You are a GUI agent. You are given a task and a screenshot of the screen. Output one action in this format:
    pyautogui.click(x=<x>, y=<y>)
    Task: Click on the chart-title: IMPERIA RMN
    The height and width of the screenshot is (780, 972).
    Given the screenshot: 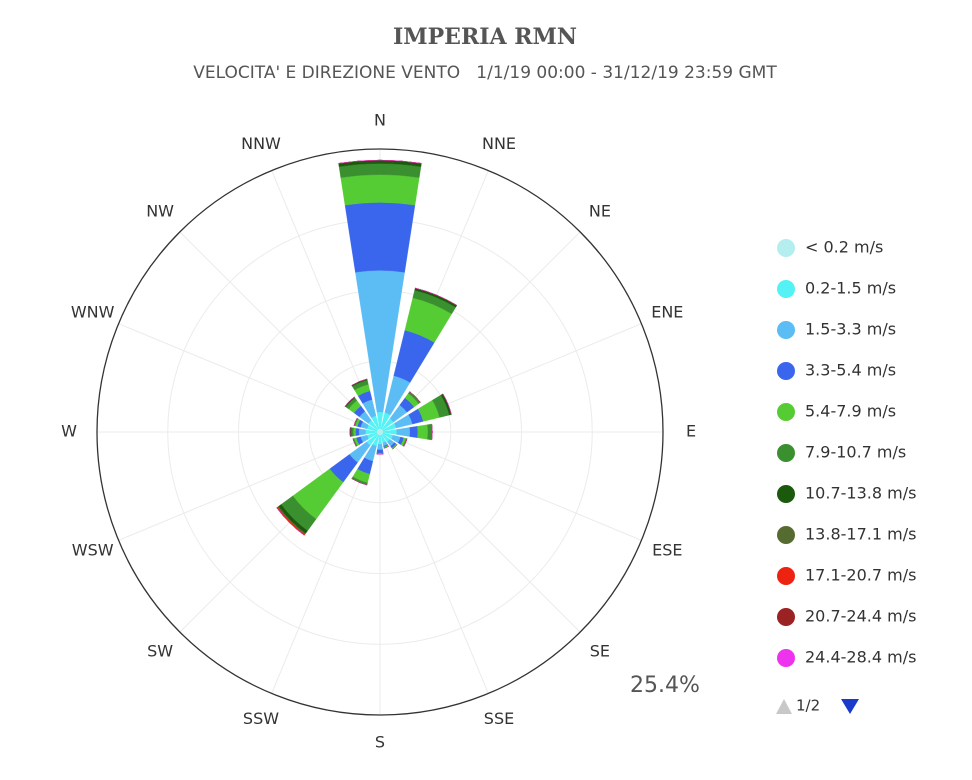 What is the action you would take?
    pyautogui.click(x=485, y=37)
    